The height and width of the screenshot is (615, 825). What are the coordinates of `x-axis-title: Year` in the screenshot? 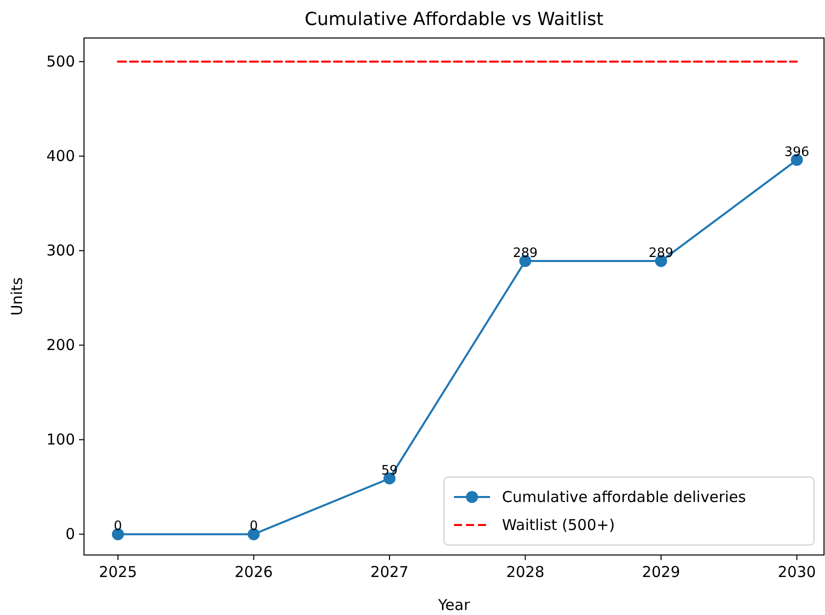 It's located at (454, 605).